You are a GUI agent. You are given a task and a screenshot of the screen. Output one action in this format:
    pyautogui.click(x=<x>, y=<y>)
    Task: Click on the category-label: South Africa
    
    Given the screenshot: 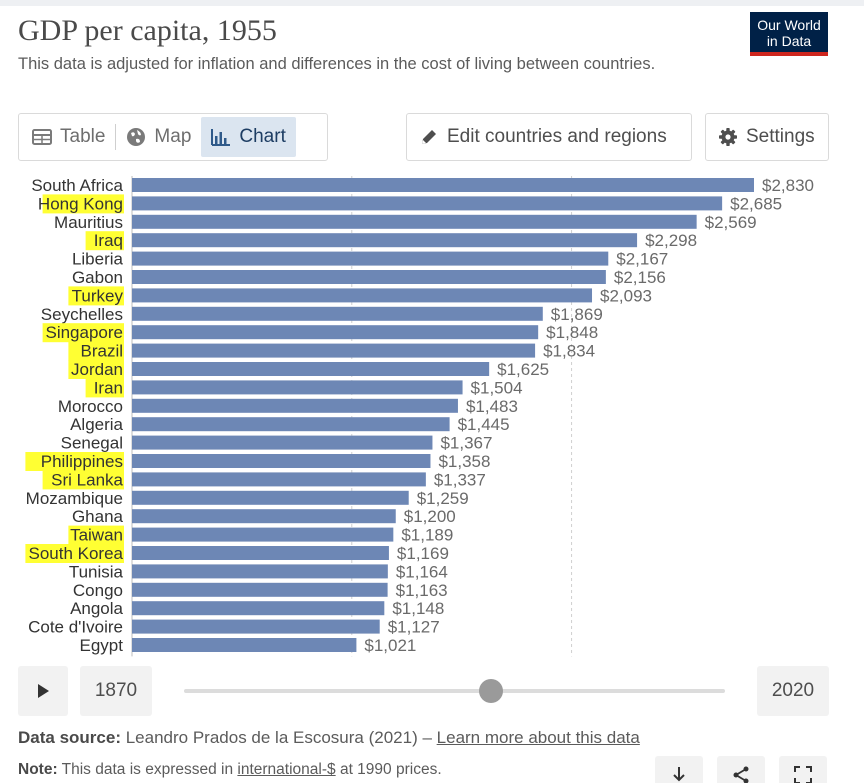 What is the action you would take?
    pyautogui.click(x=77, y=185)
    